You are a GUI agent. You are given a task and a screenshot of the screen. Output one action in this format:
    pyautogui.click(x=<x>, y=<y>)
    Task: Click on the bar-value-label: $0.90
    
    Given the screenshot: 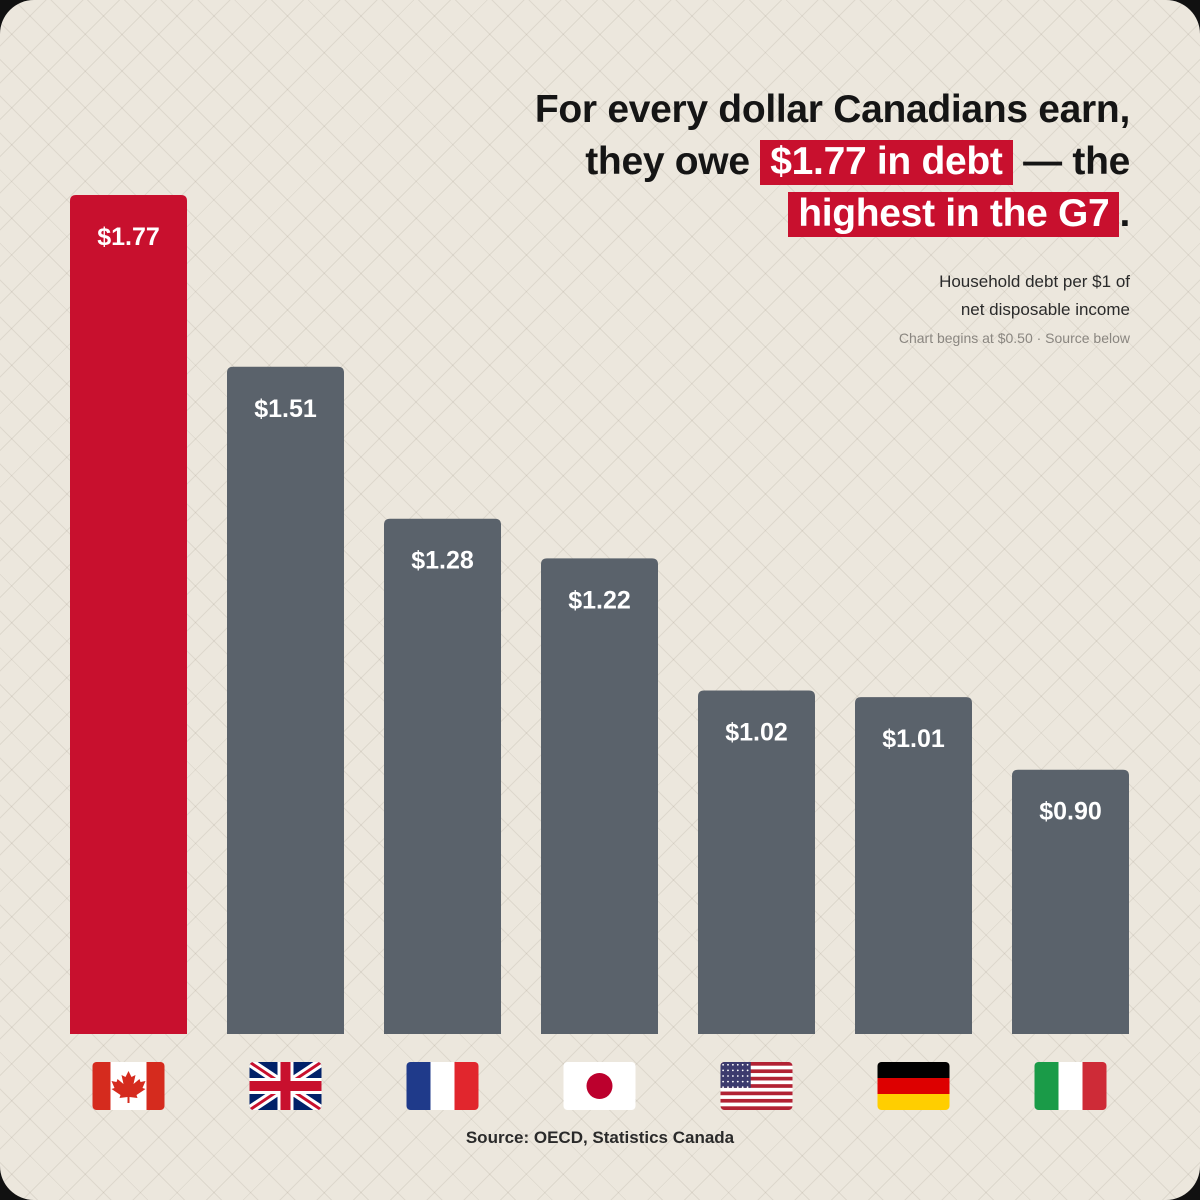 What is the action you would take?
    pyautogui.click(x=1070, y=812)
    